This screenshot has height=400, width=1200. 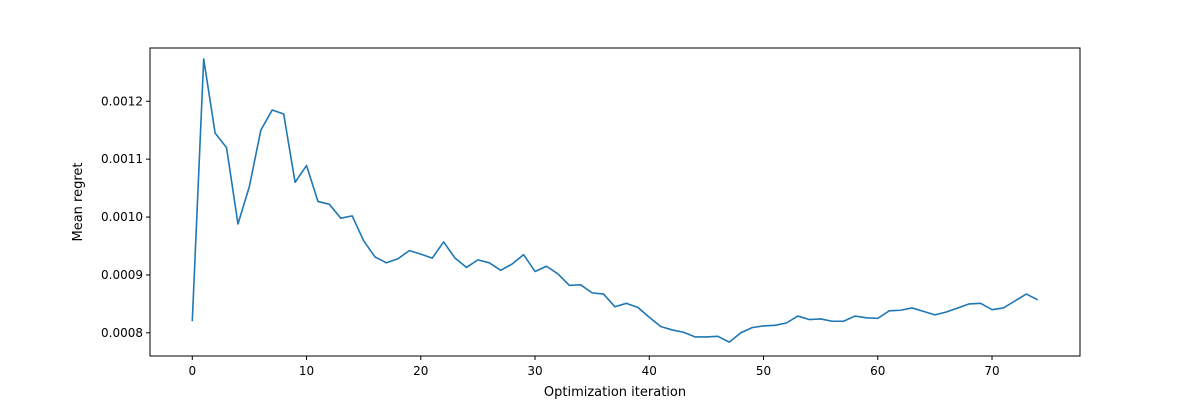 What do you see at coordinates (122, 159) in the screenshot?
I see `y-tick-label: 0.0011` at bounding box center [122, 159].